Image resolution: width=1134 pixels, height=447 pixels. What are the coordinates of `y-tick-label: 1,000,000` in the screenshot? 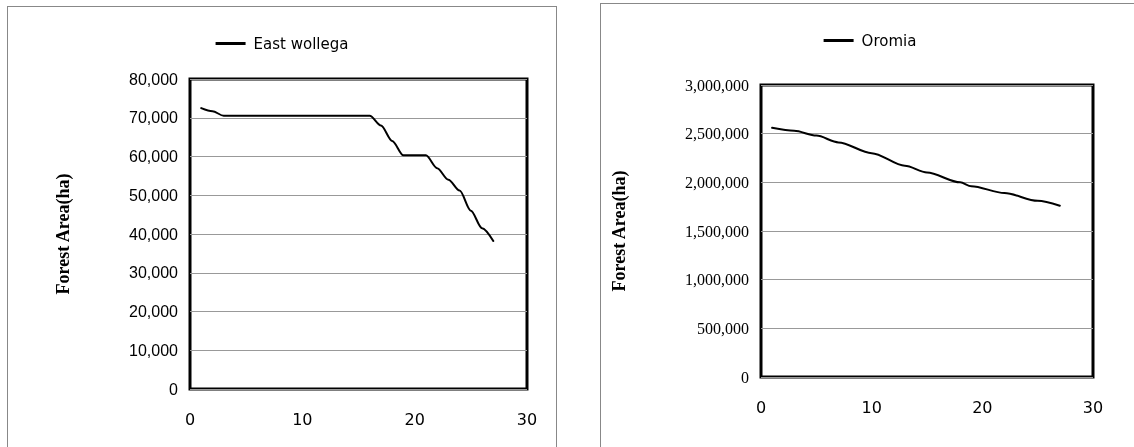 It's located at (717, 280).